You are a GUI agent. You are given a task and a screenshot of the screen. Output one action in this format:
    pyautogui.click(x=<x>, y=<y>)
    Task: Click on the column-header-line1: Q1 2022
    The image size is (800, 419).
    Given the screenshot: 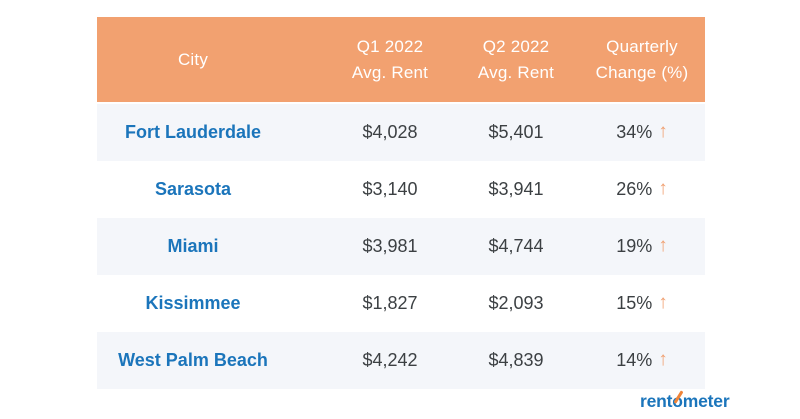 What is the action you would take?
    pyautogui.click(x=390, y=46)
    